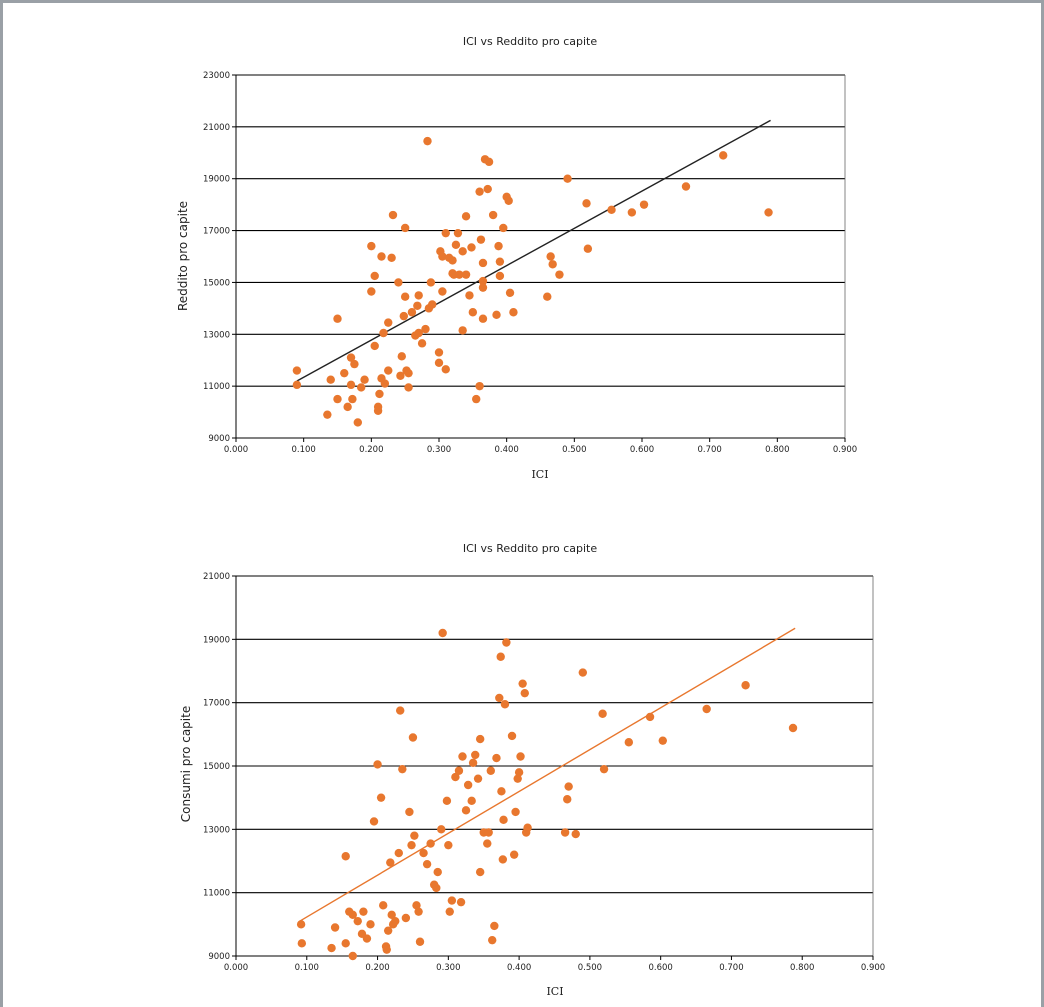 The image size is (1044, 1007). I want to click on x-tick-label: 0.800, so click(802, 968).